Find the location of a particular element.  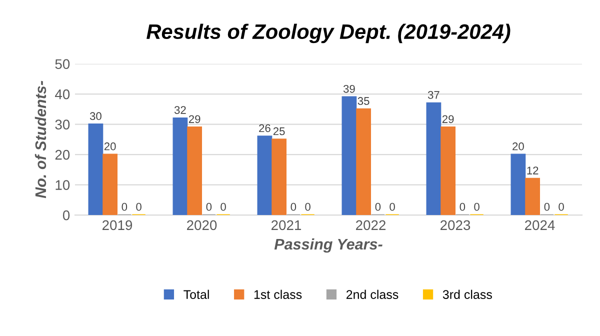

data-label: 25 is located at coordinates (279, 131).